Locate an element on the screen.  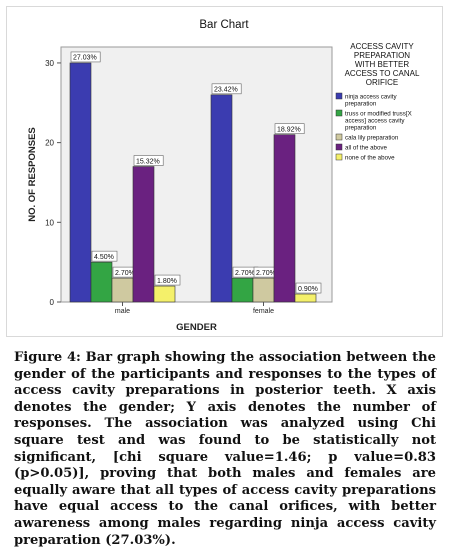
chart-title: Bar Chart is located at coordinates (224, 25).